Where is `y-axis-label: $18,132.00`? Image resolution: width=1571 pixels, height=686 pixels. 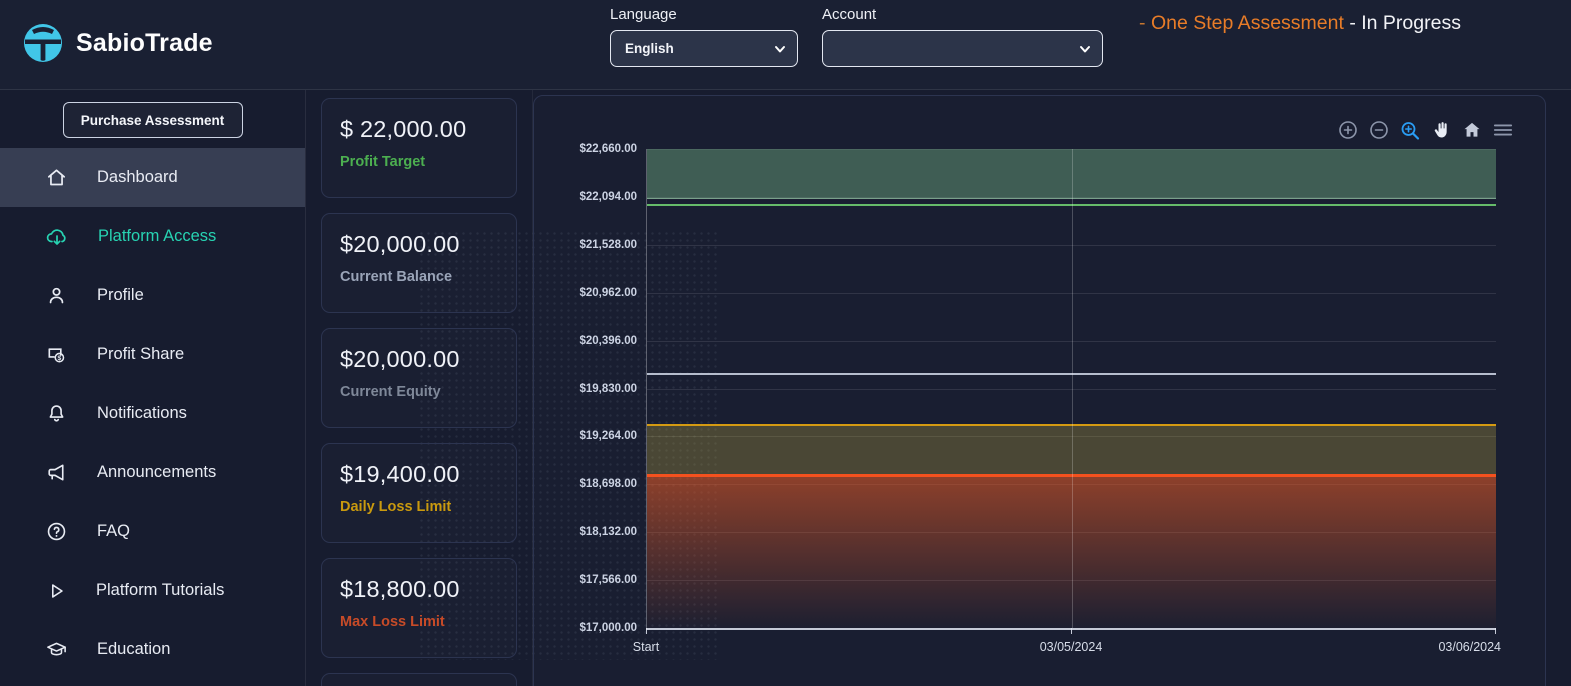
y-axis-label: $18,132.00 is located at coordinates (608, 532).